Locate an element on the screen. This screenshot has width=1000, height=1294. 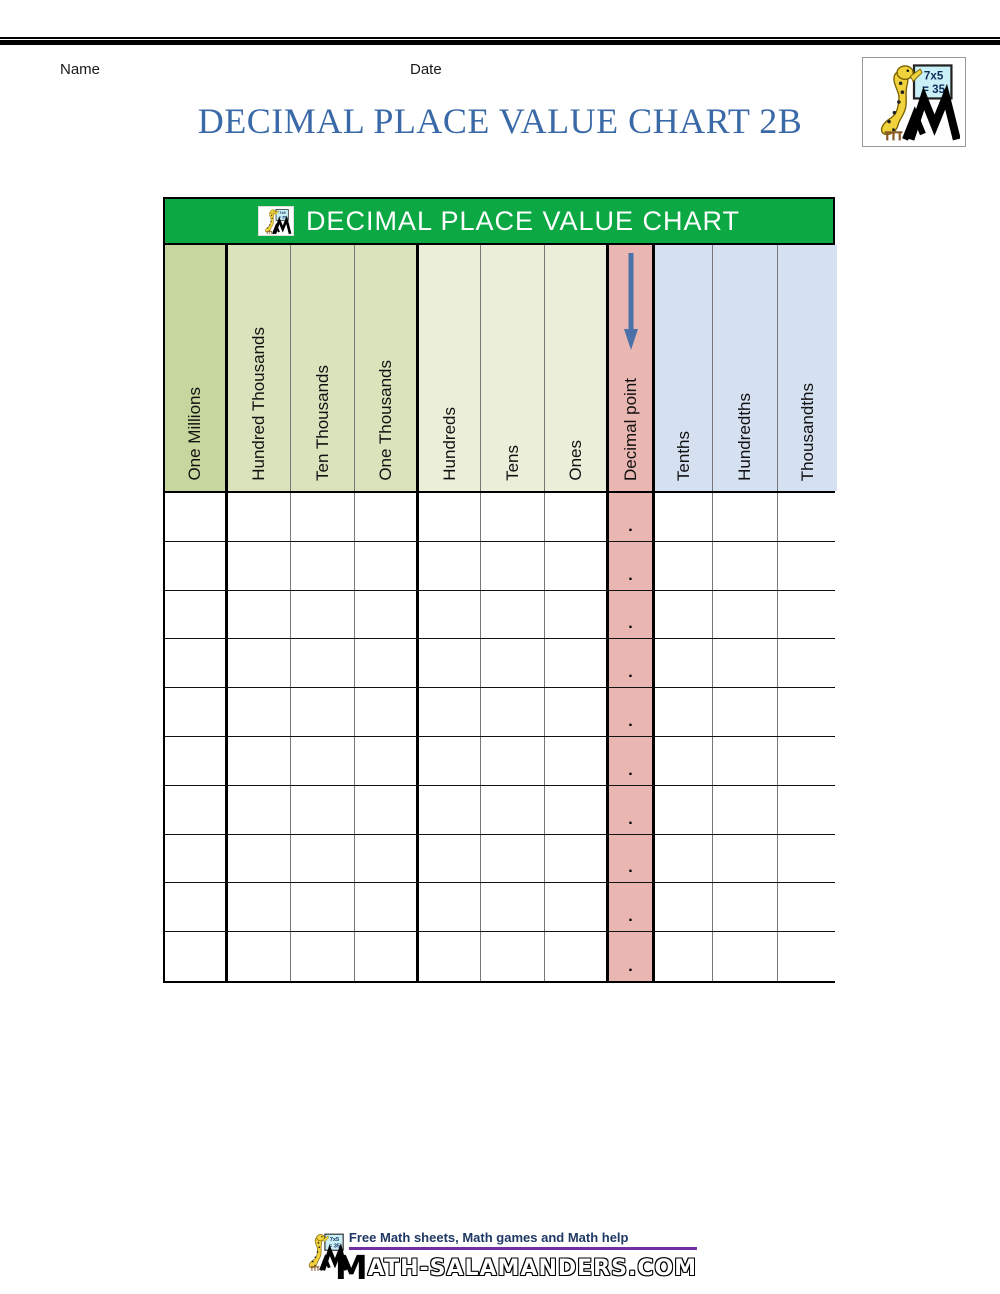
footer-purple-rule is located at coordinates (523, 1248).